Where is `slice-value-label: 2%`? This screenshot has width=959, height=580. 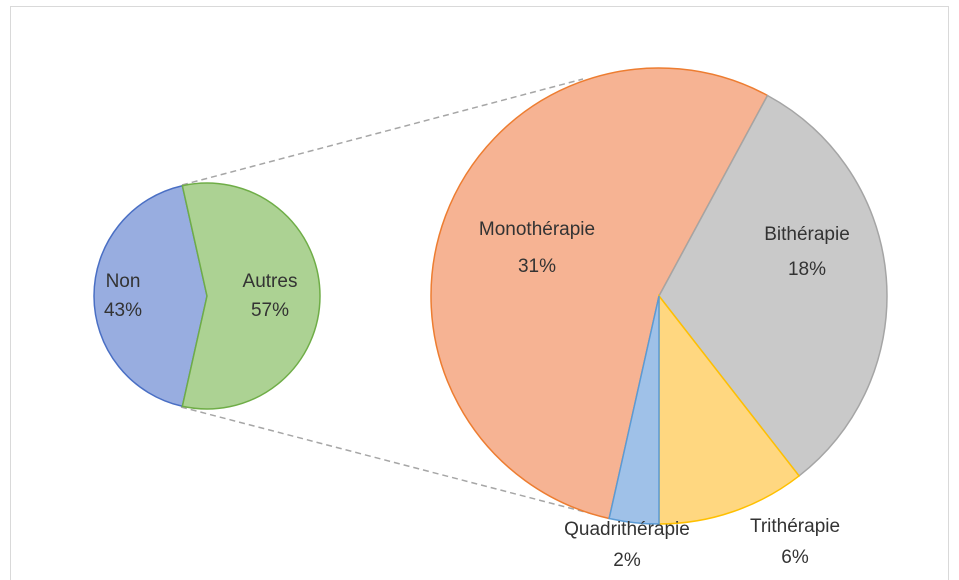 slice-value-label: 2% is located at coordinates (627, 560).